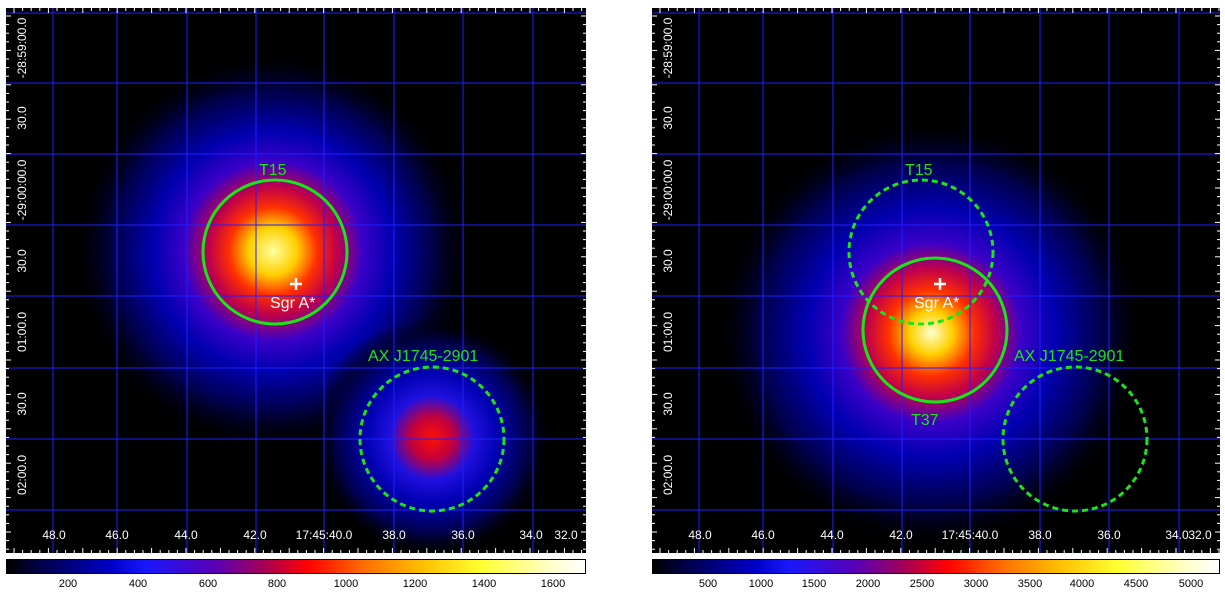 The width and height of the screenshot is (1225, 593). What do you see at coordinates (553, 584) in the screenshot?
I see `colorbar-tick-label: 1600` at bounding box center [553, 584].